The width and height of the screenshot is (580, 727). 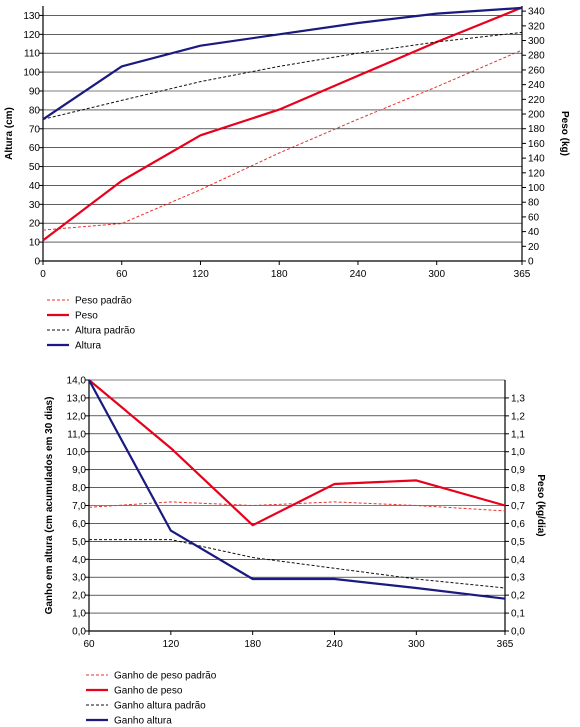 I want to click on y-right-tick-label: 220, so click(x=536, y=100).